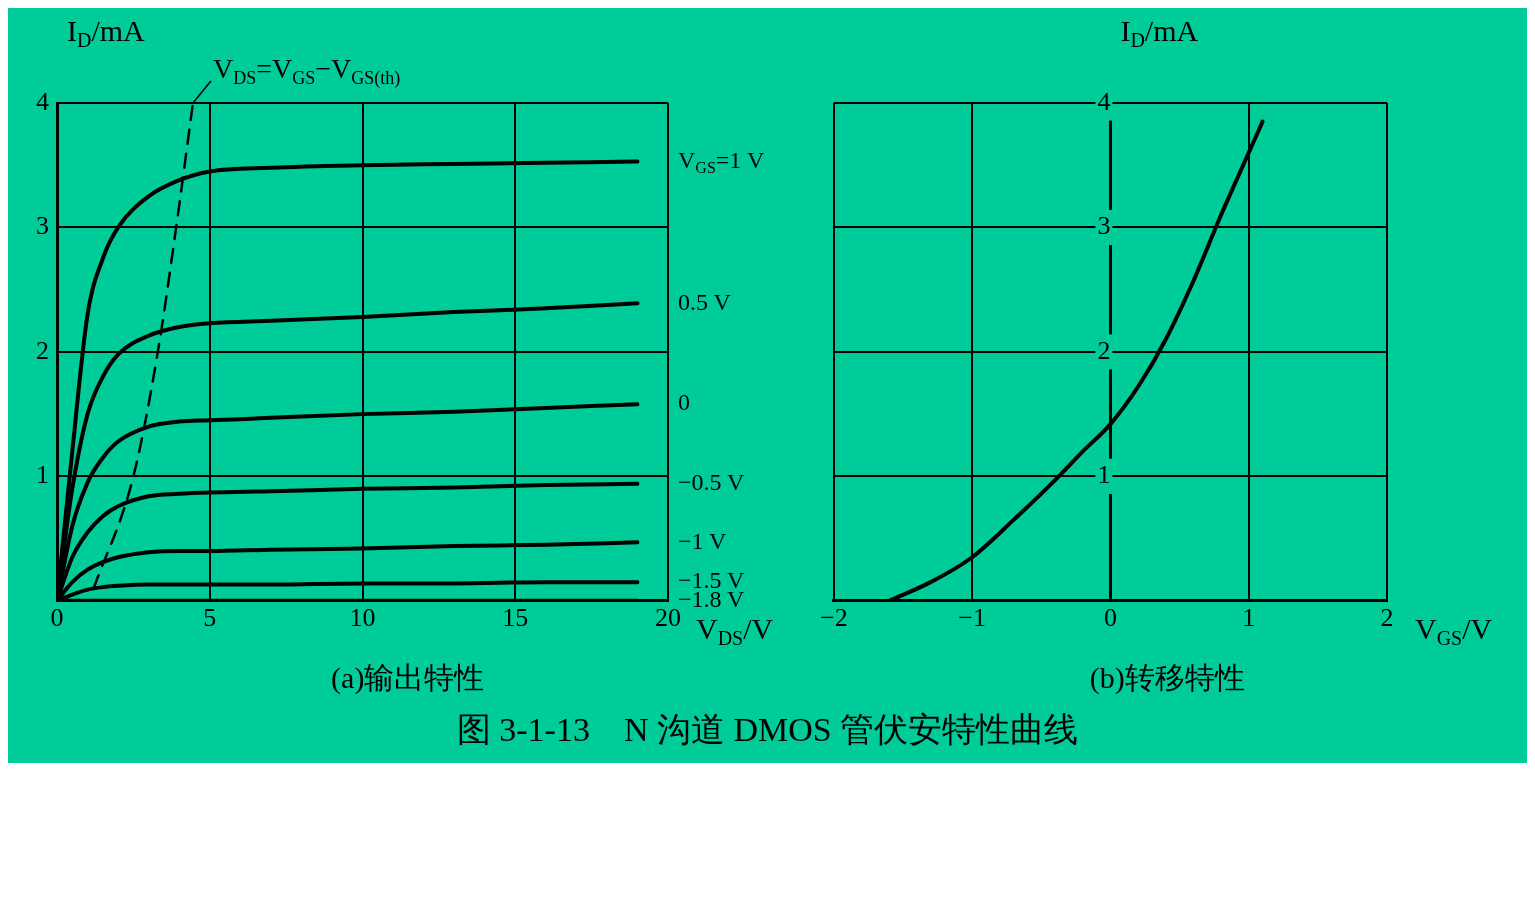 The height and width of the screenshot is (897, 1535). I want to click on x-tick-label: 1, so click(1249, 618).